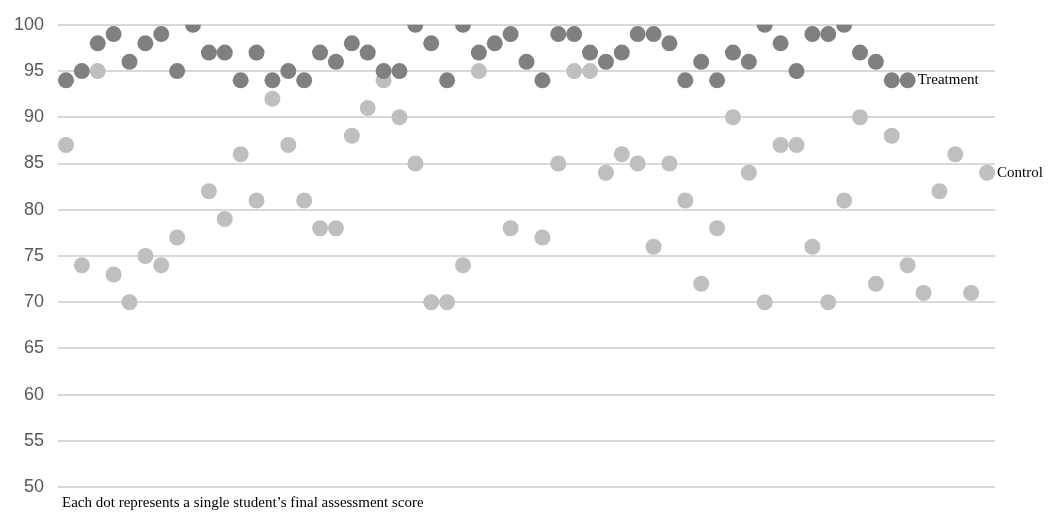  I want to click on y-tick-label: 65, so click(34, 347).